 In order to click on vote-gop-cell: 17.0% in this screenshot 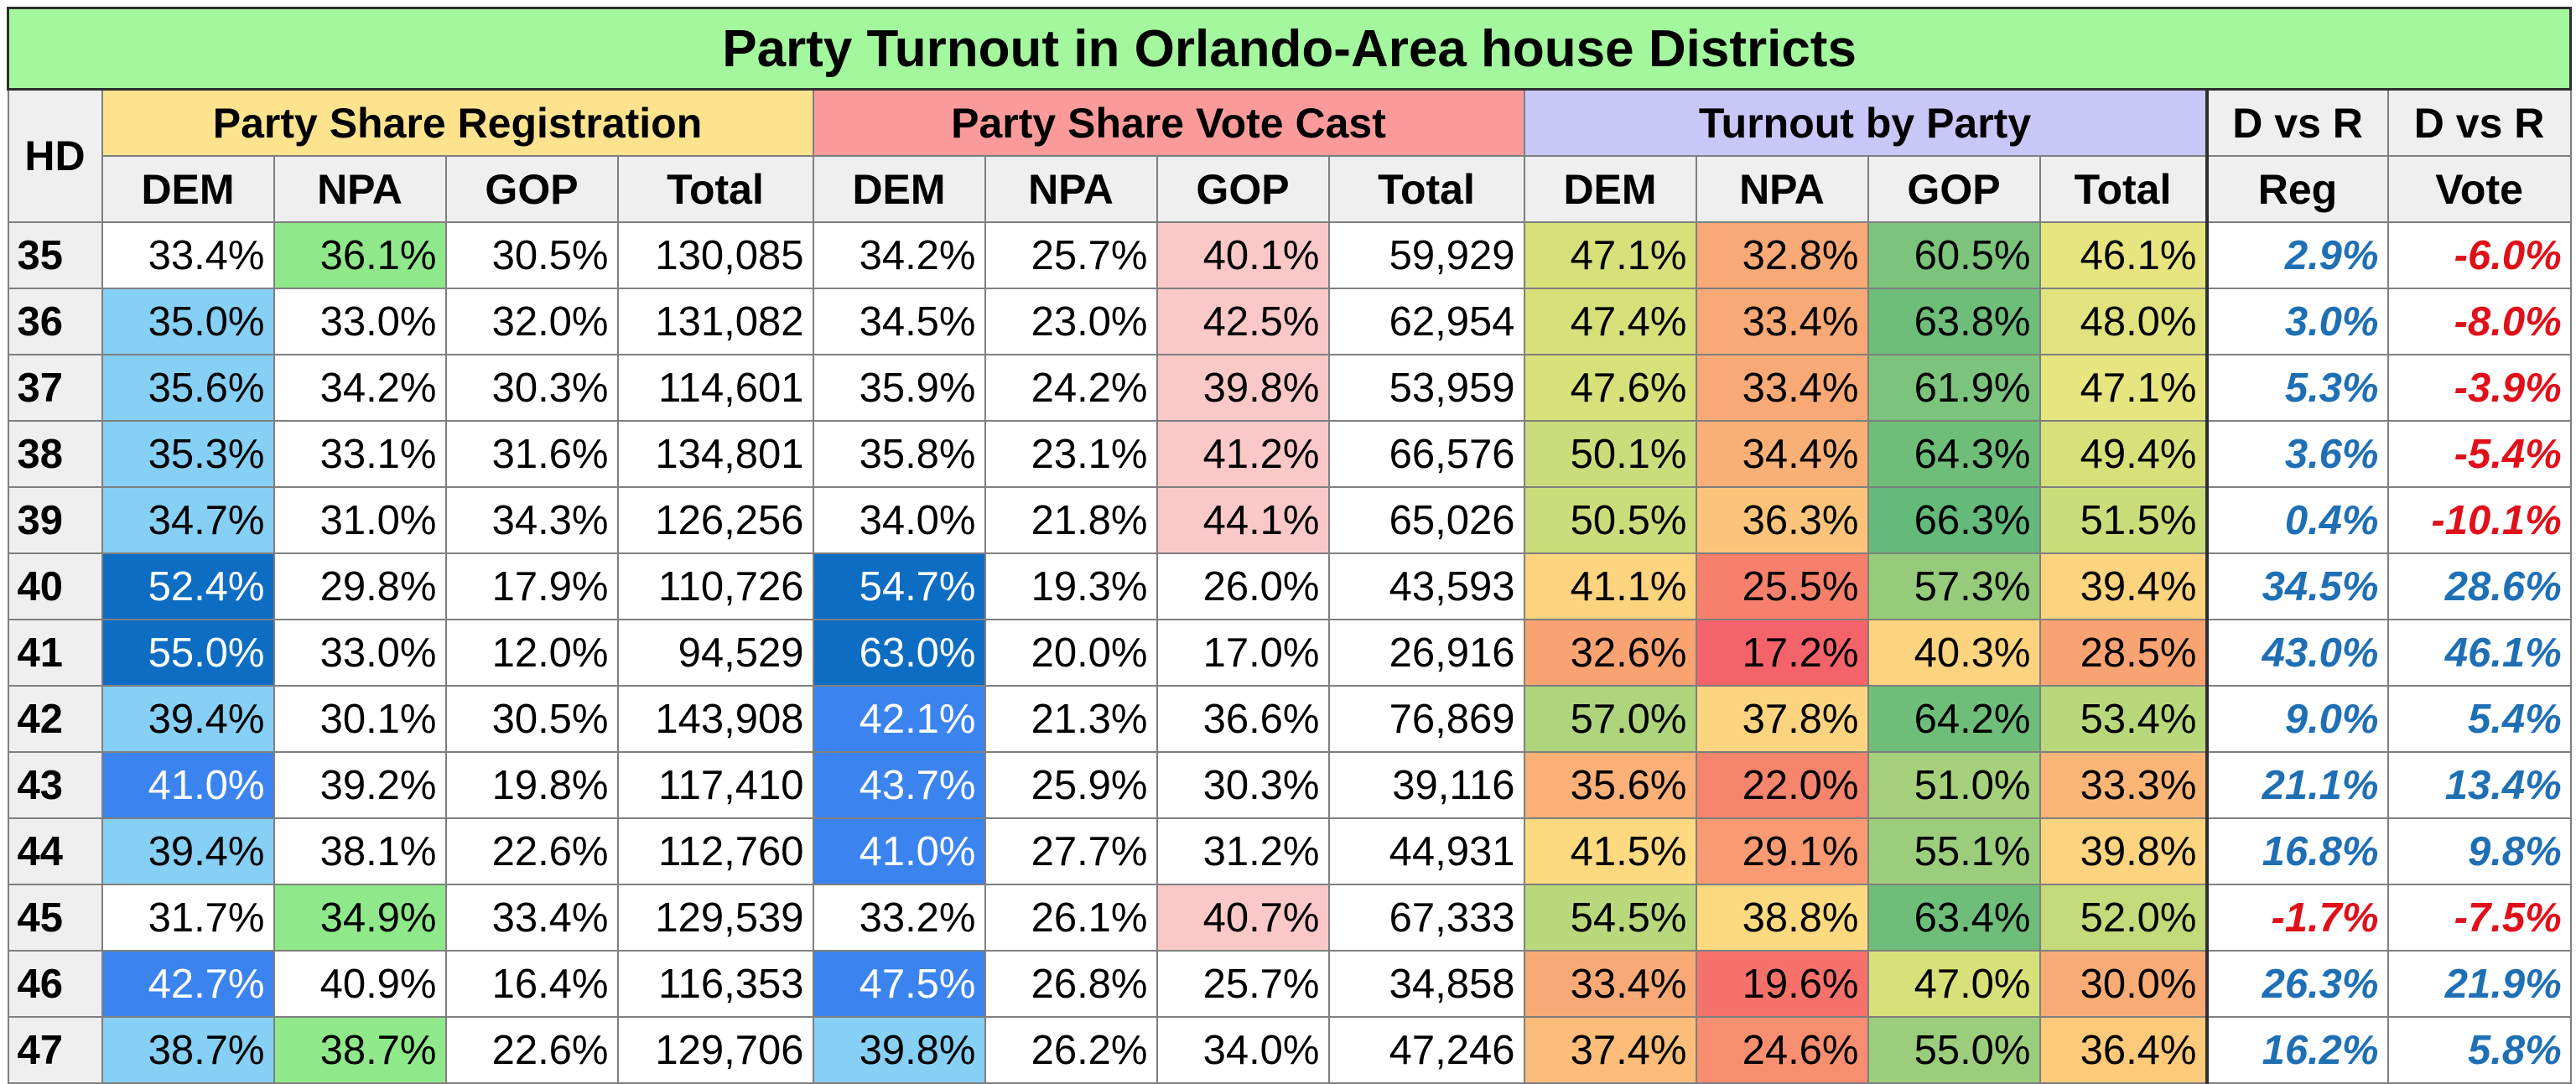, I will do `click(1243, 653)`.